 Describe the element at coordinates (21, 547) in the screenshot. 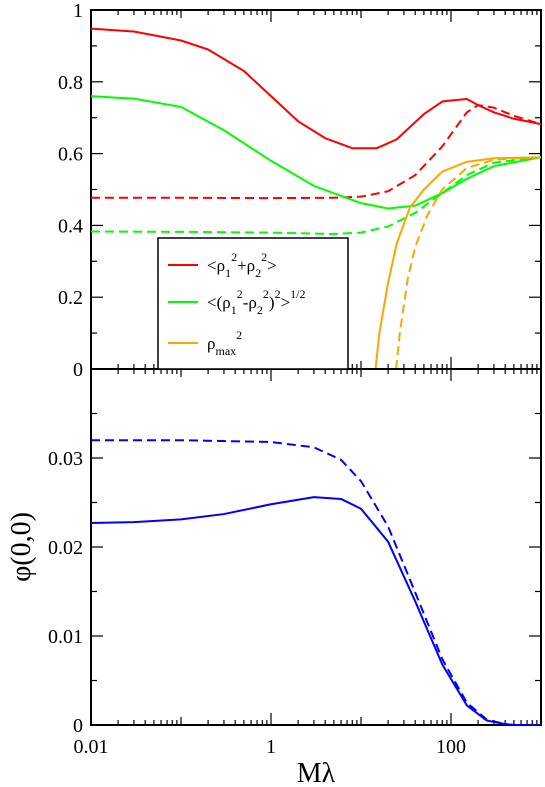

I see `y-axis-label: φ(0,0)` at that location.